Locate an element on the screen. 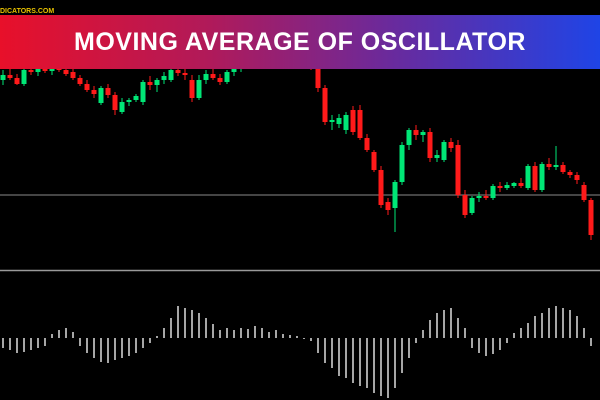 The image size is (600, 400). banner: MOVING AVERAGE OF OSCILLATOR is located at coordinates (300, 42).